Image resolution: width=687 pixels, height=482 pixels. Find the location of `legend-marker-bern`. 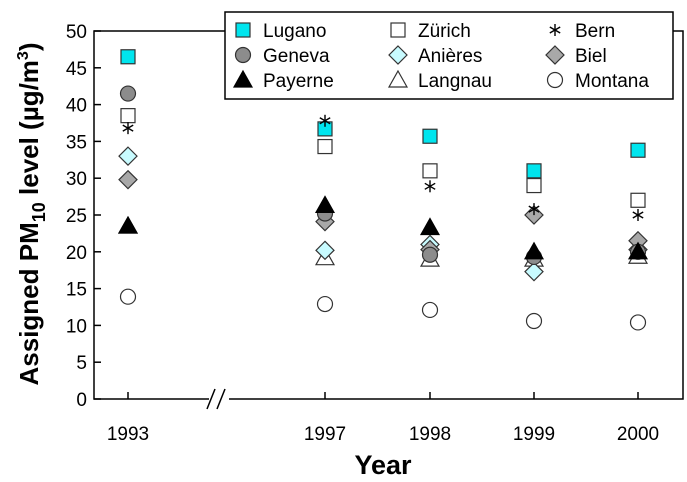

legend-marker-bern is located at coordinates (555, 30).